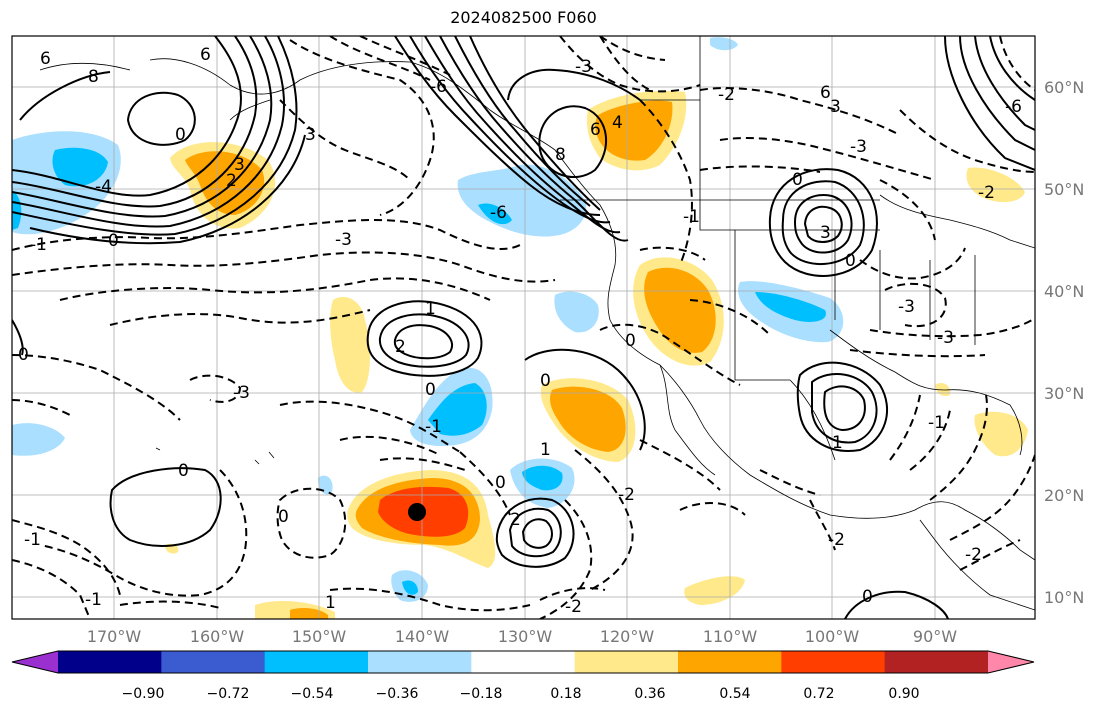 The image size is (1105, 712). I want to click on lon-label: 90°W, so click(935, 636).